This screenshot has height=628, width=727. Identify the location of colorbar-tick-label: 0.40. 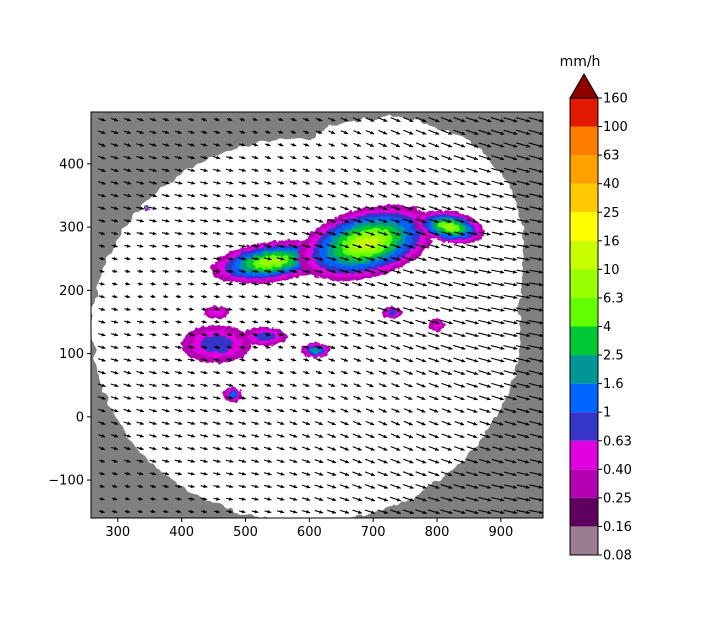
(617, 470).